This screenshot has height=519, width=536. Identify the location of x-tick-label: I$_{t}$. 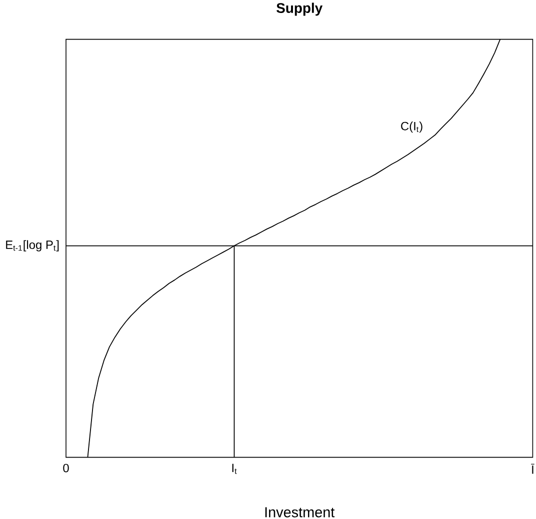
(234, 469).